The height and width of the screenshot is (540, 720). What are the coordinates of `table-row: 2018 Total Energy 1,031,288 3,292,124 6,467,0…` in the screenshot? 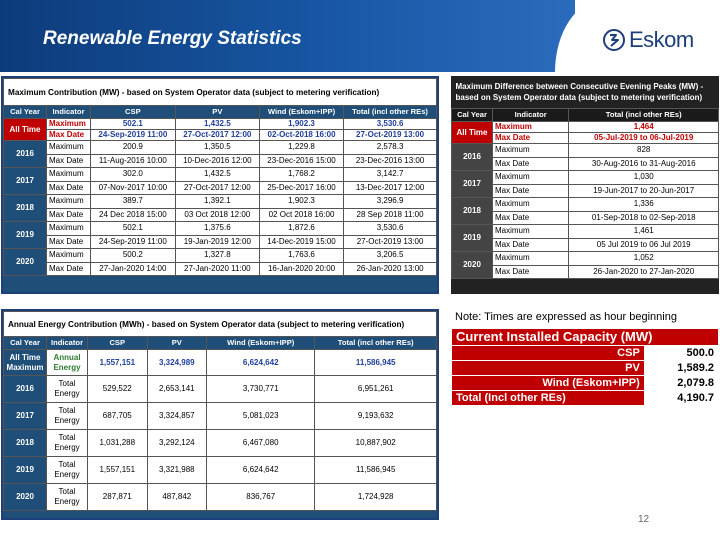 It's located at (220, 443).